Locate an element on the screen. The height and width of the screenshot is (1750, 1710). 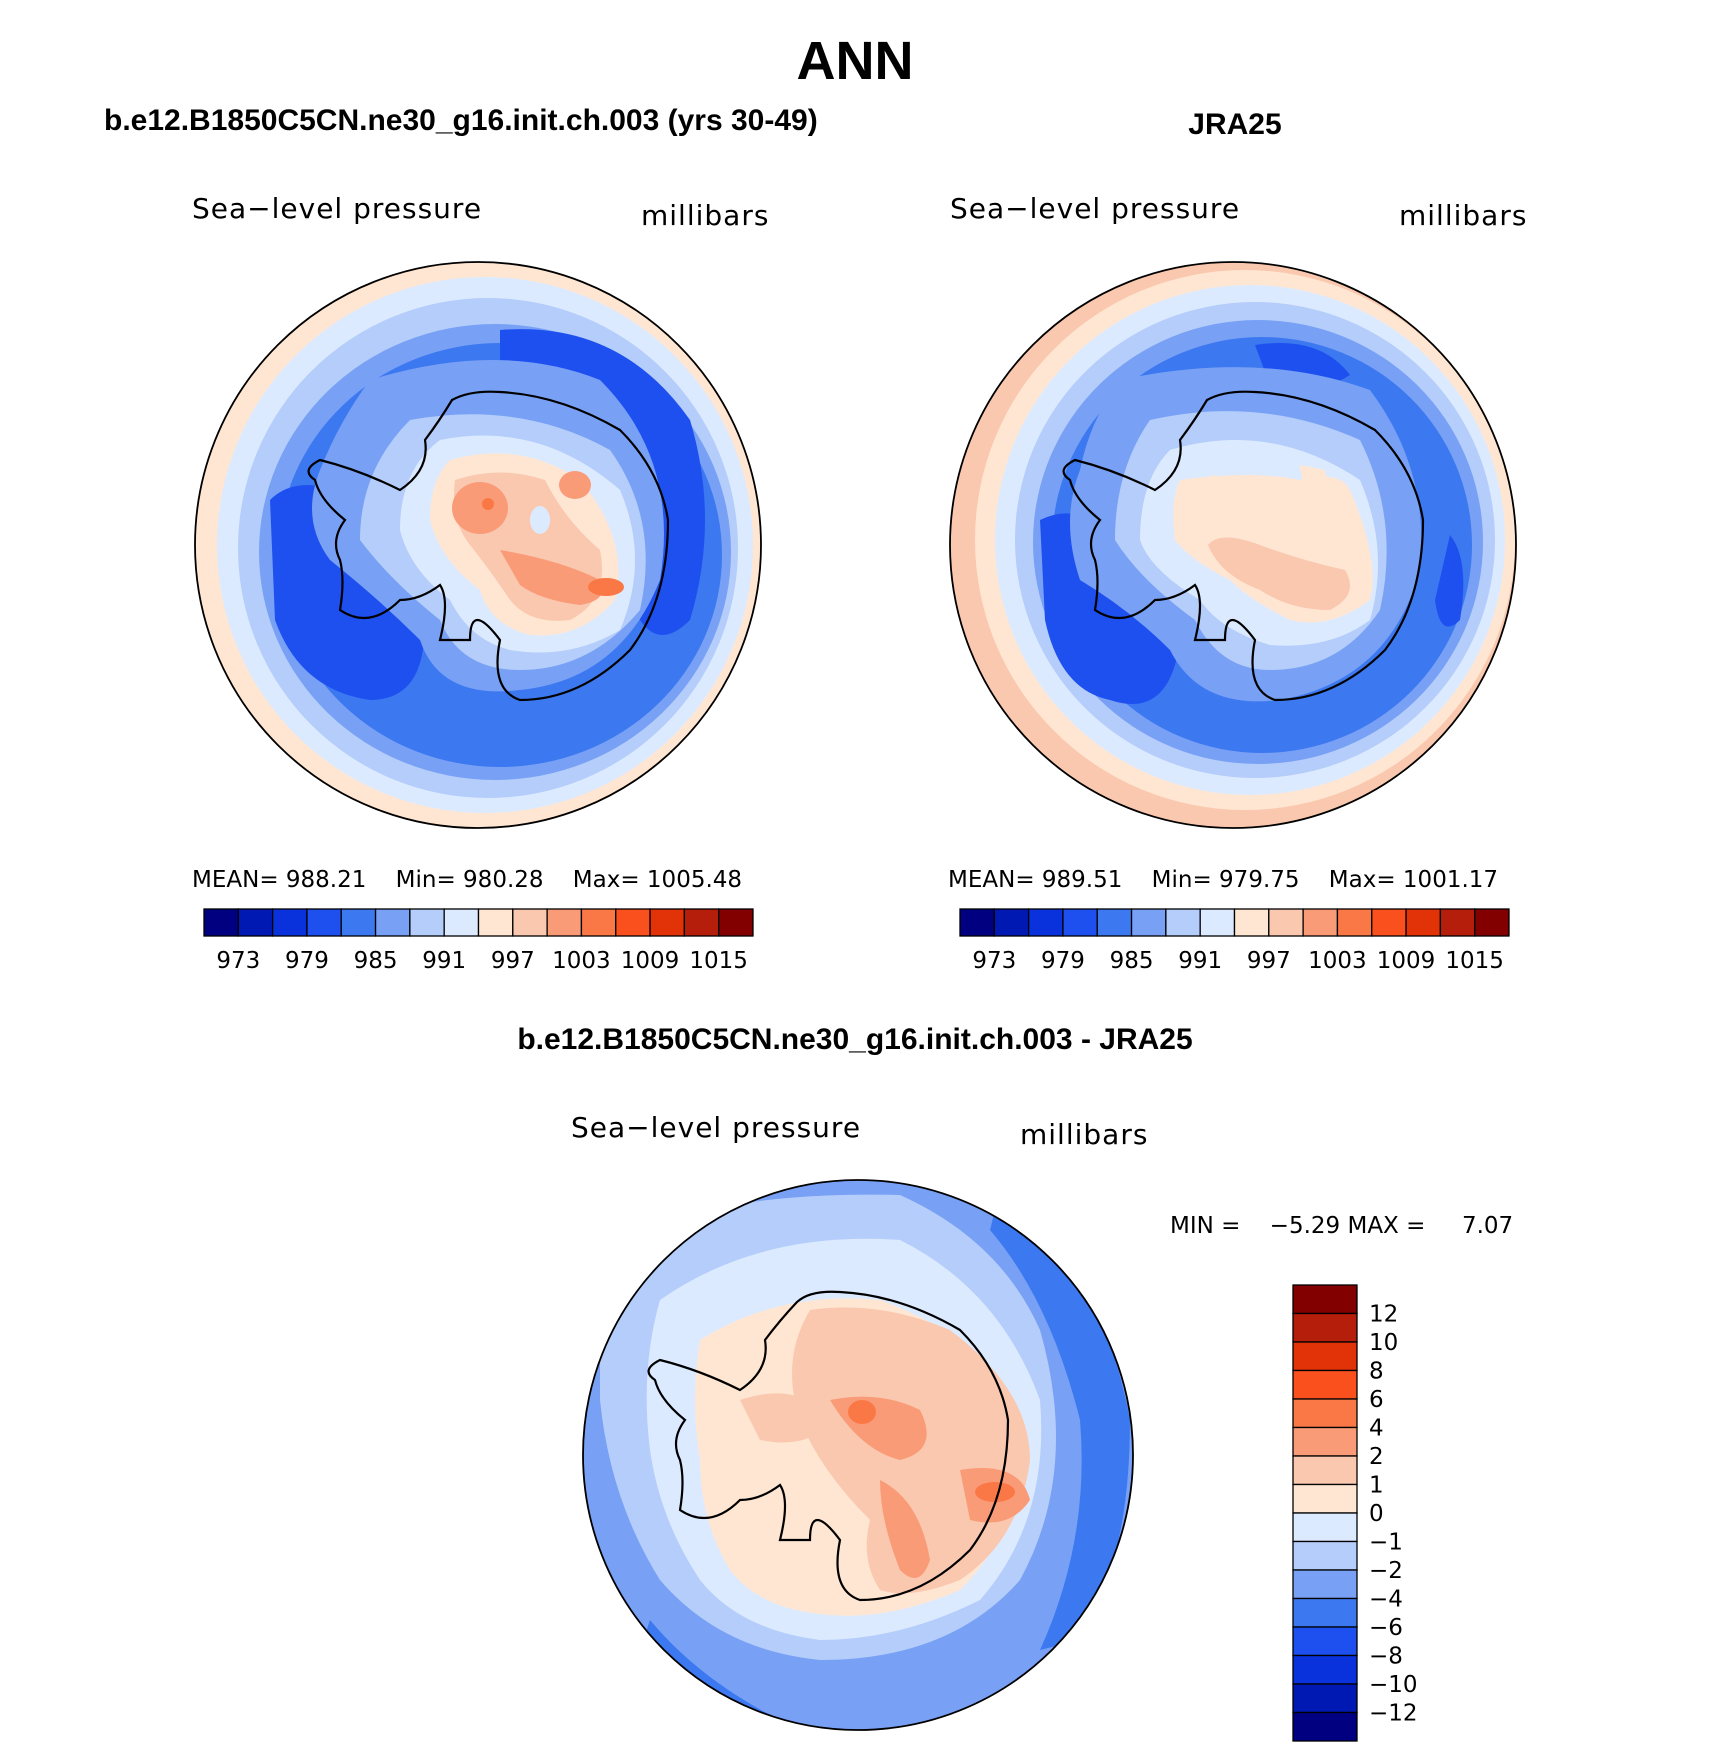
colorbar-label: 0 is located at coordinates (1376, 1514).